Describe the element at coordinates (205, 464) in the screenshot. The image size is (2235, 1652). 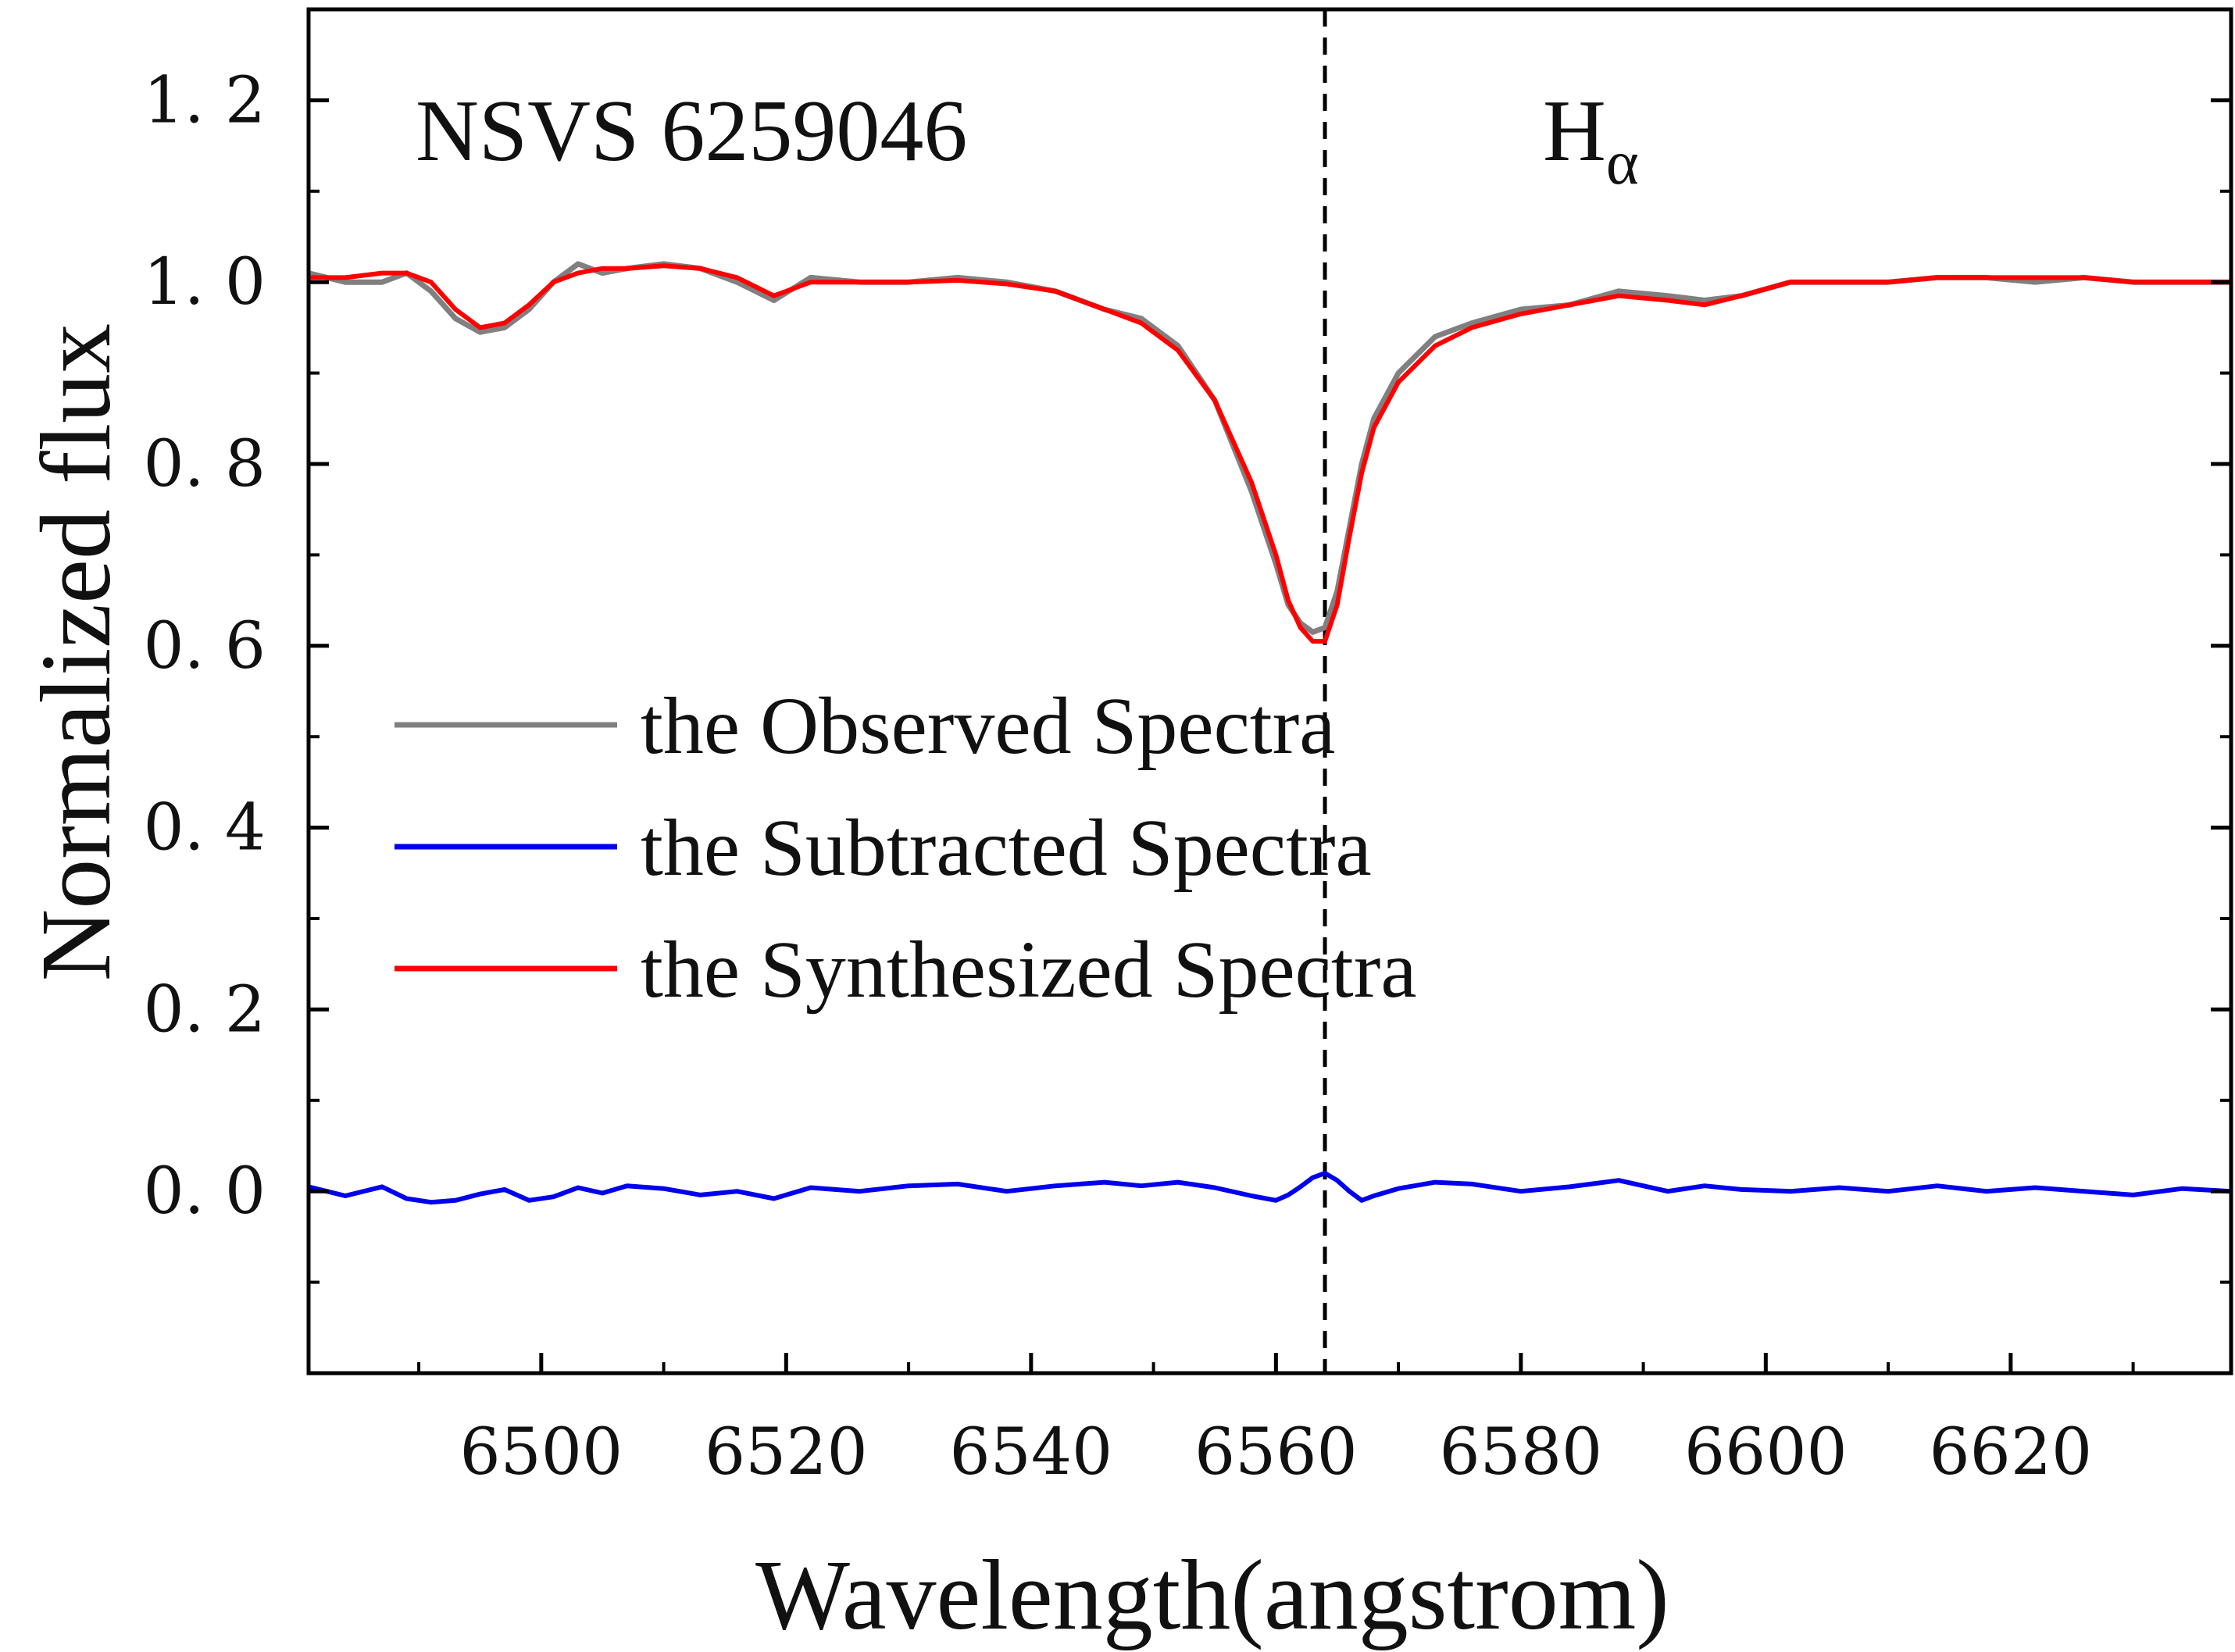
I see `y-tick-label: 0. 8` at that location.